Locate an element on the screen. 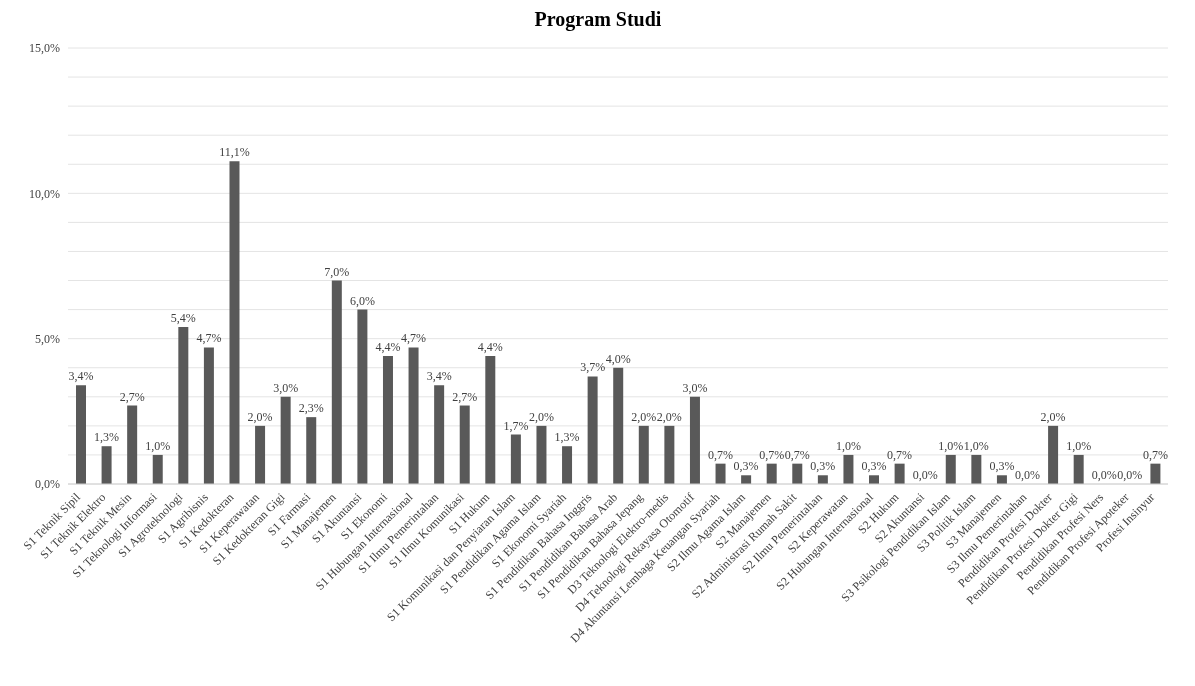 This screenshot has width=1195, height=686. chart-title: Program Studi is located at coordinates (598, 20).